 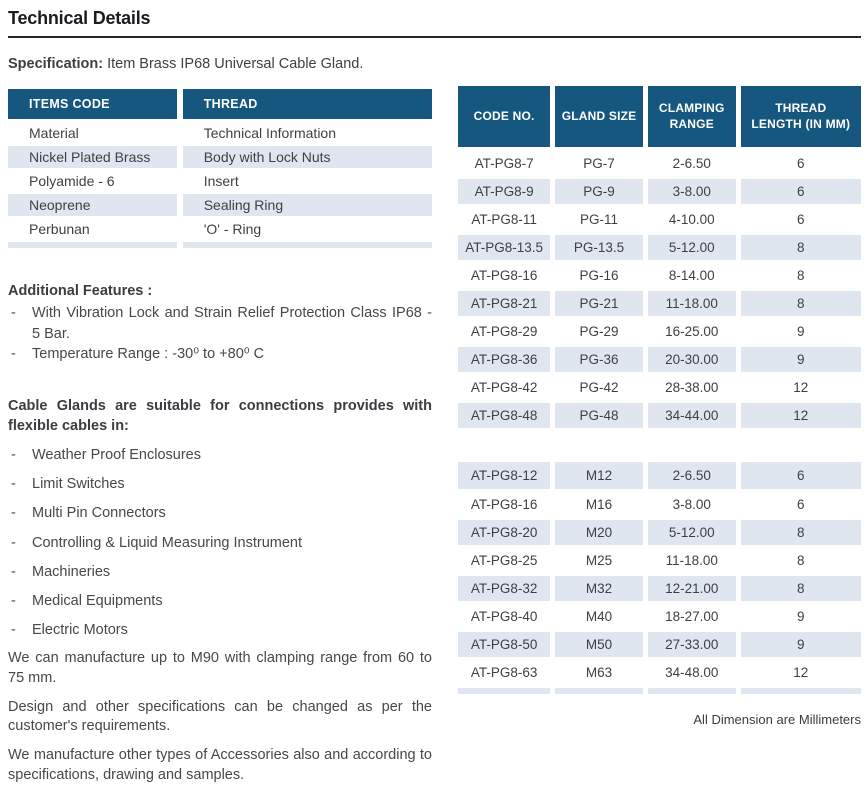 What do you see at coordinates (507, 304) in the screenshot?
I see `code-cell: AT-PG8-21` at bounding box center [507, 304].